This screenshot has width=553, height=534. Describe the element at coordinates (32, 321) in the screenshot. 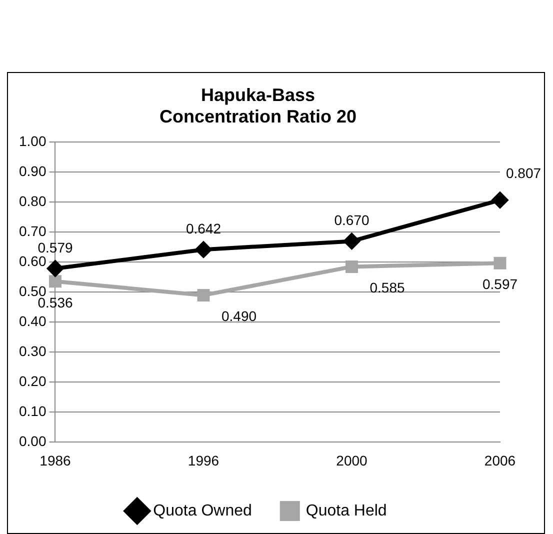

I see `y-tick-label: 0.40` at that location.